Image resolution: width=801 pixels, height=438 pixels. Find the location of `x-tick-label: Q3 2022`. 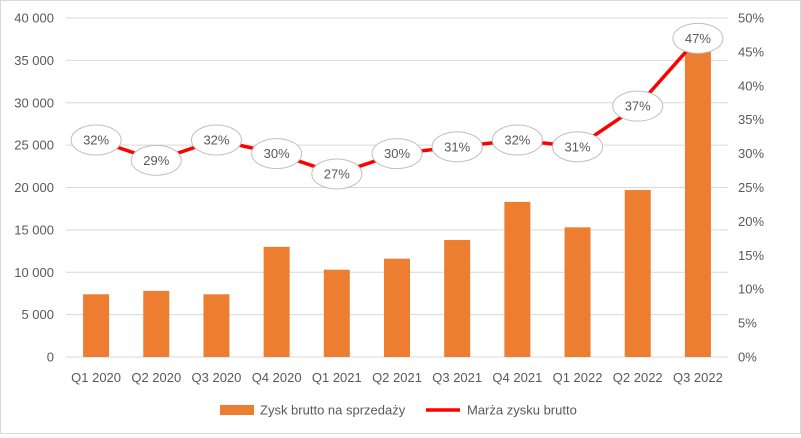

x-tick-label: Q3 2022 is located at coordinates (698, 377).